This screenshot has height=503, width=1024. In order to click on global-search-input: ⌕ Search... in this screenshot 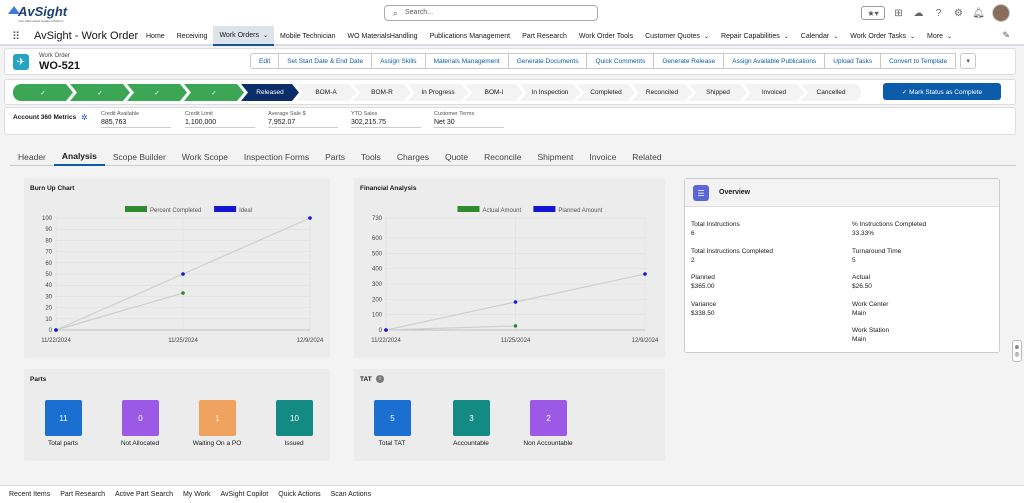, I will do `click(491, 13)`.